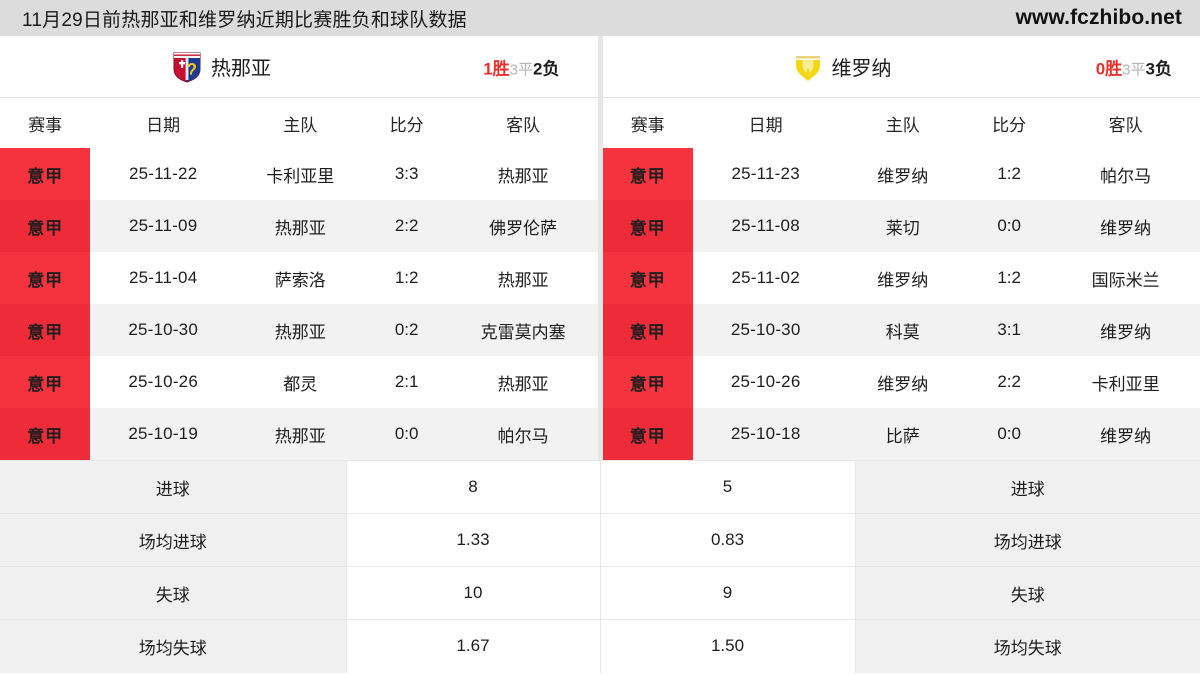 This screenshot has height=675, width=1200. What do you see at coordinates (1027, 540) in the screenshot?
I see `stat-label-right: 场均进球` at bounding box center [1027, 540].